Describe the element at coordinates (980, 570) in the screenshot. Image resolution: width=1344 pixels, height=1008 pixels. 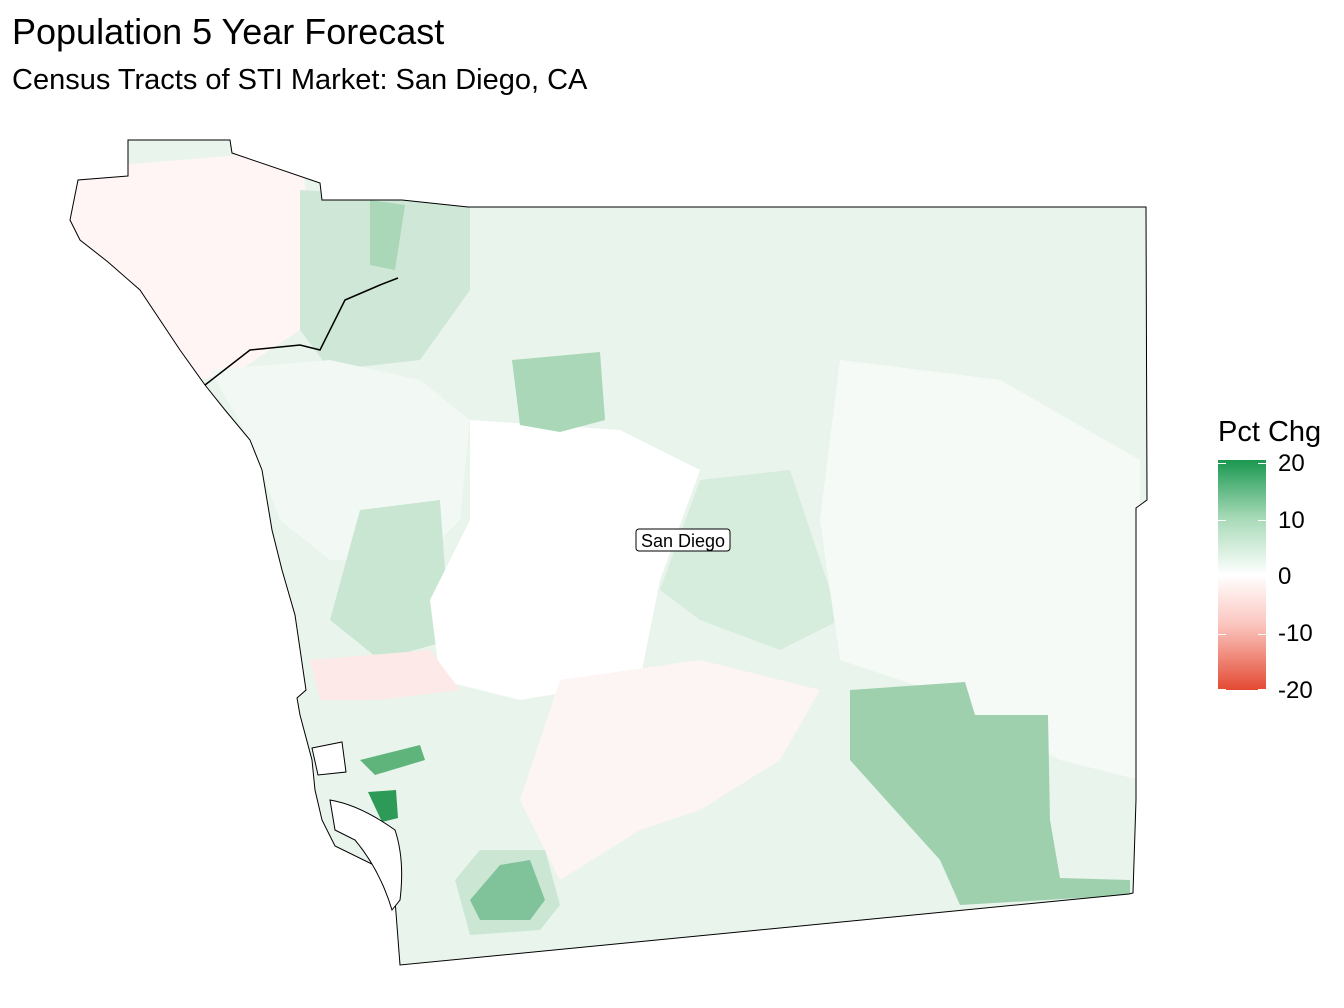
I see `region-east-white` at that location.